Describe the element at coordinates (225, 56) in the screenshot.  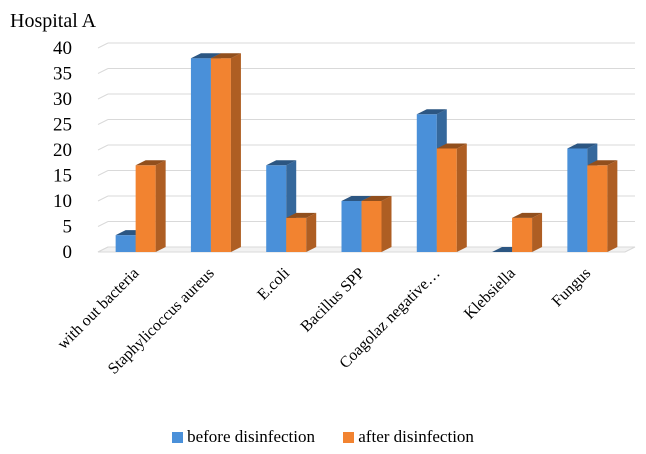
I see `bar-after-1-top` at that location.